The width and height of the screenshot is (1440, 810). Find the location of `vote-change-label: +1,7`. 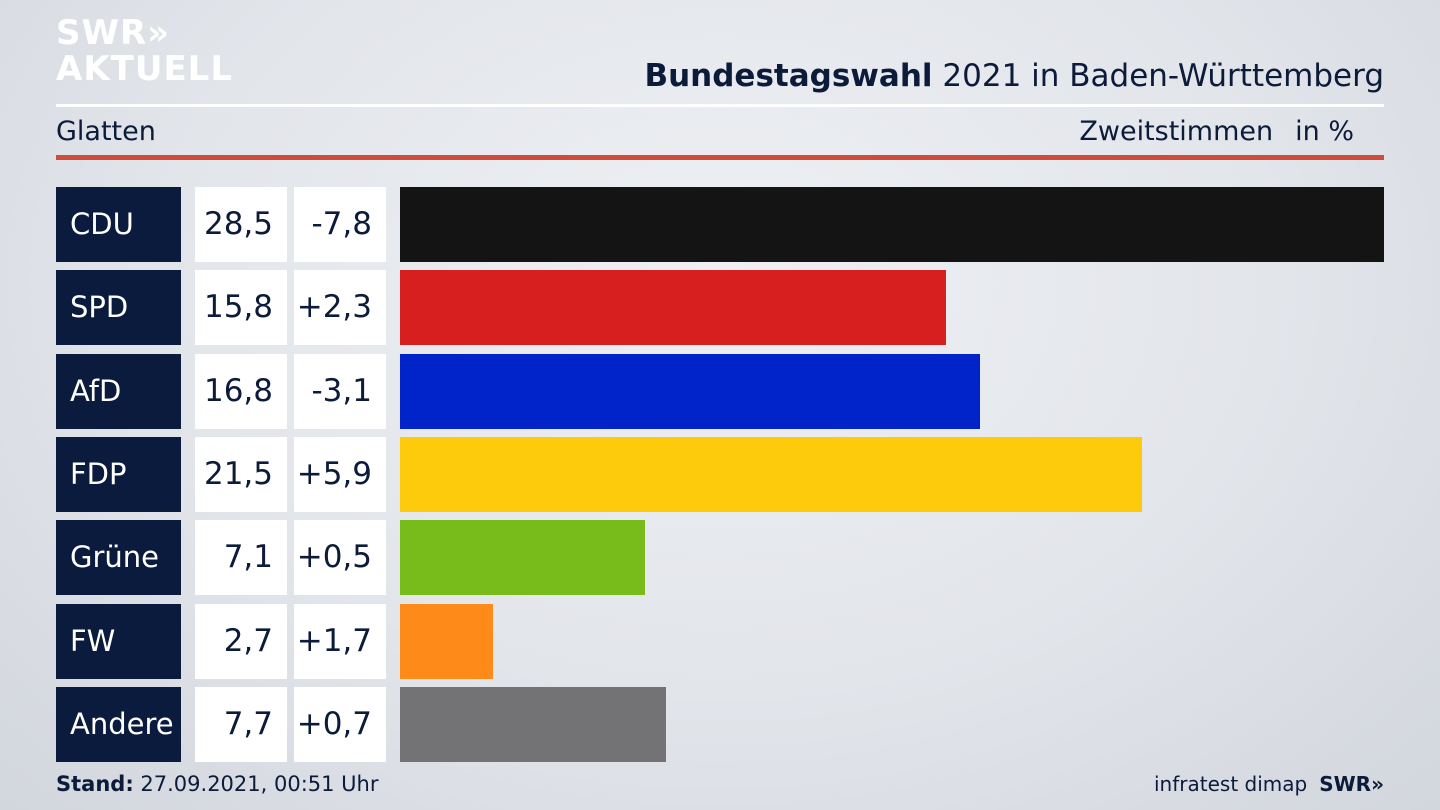

vote-change-label: +1,7 is located at coordinates (340, 641).